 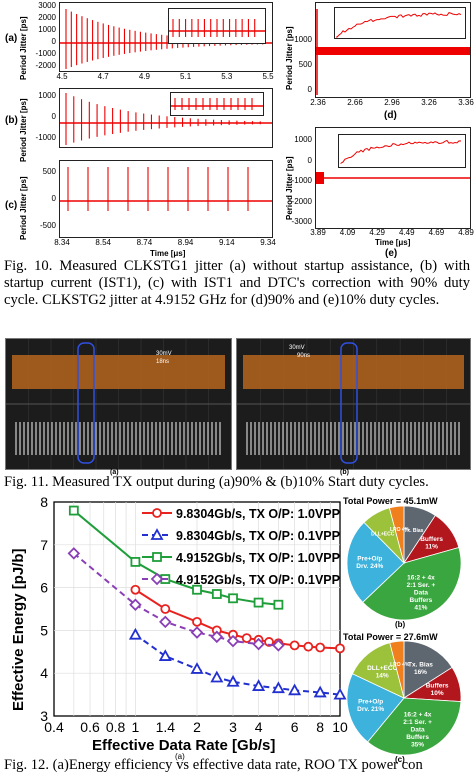 I want to click on fig10-a-ytick: -2000, so click(x=42, y=65).